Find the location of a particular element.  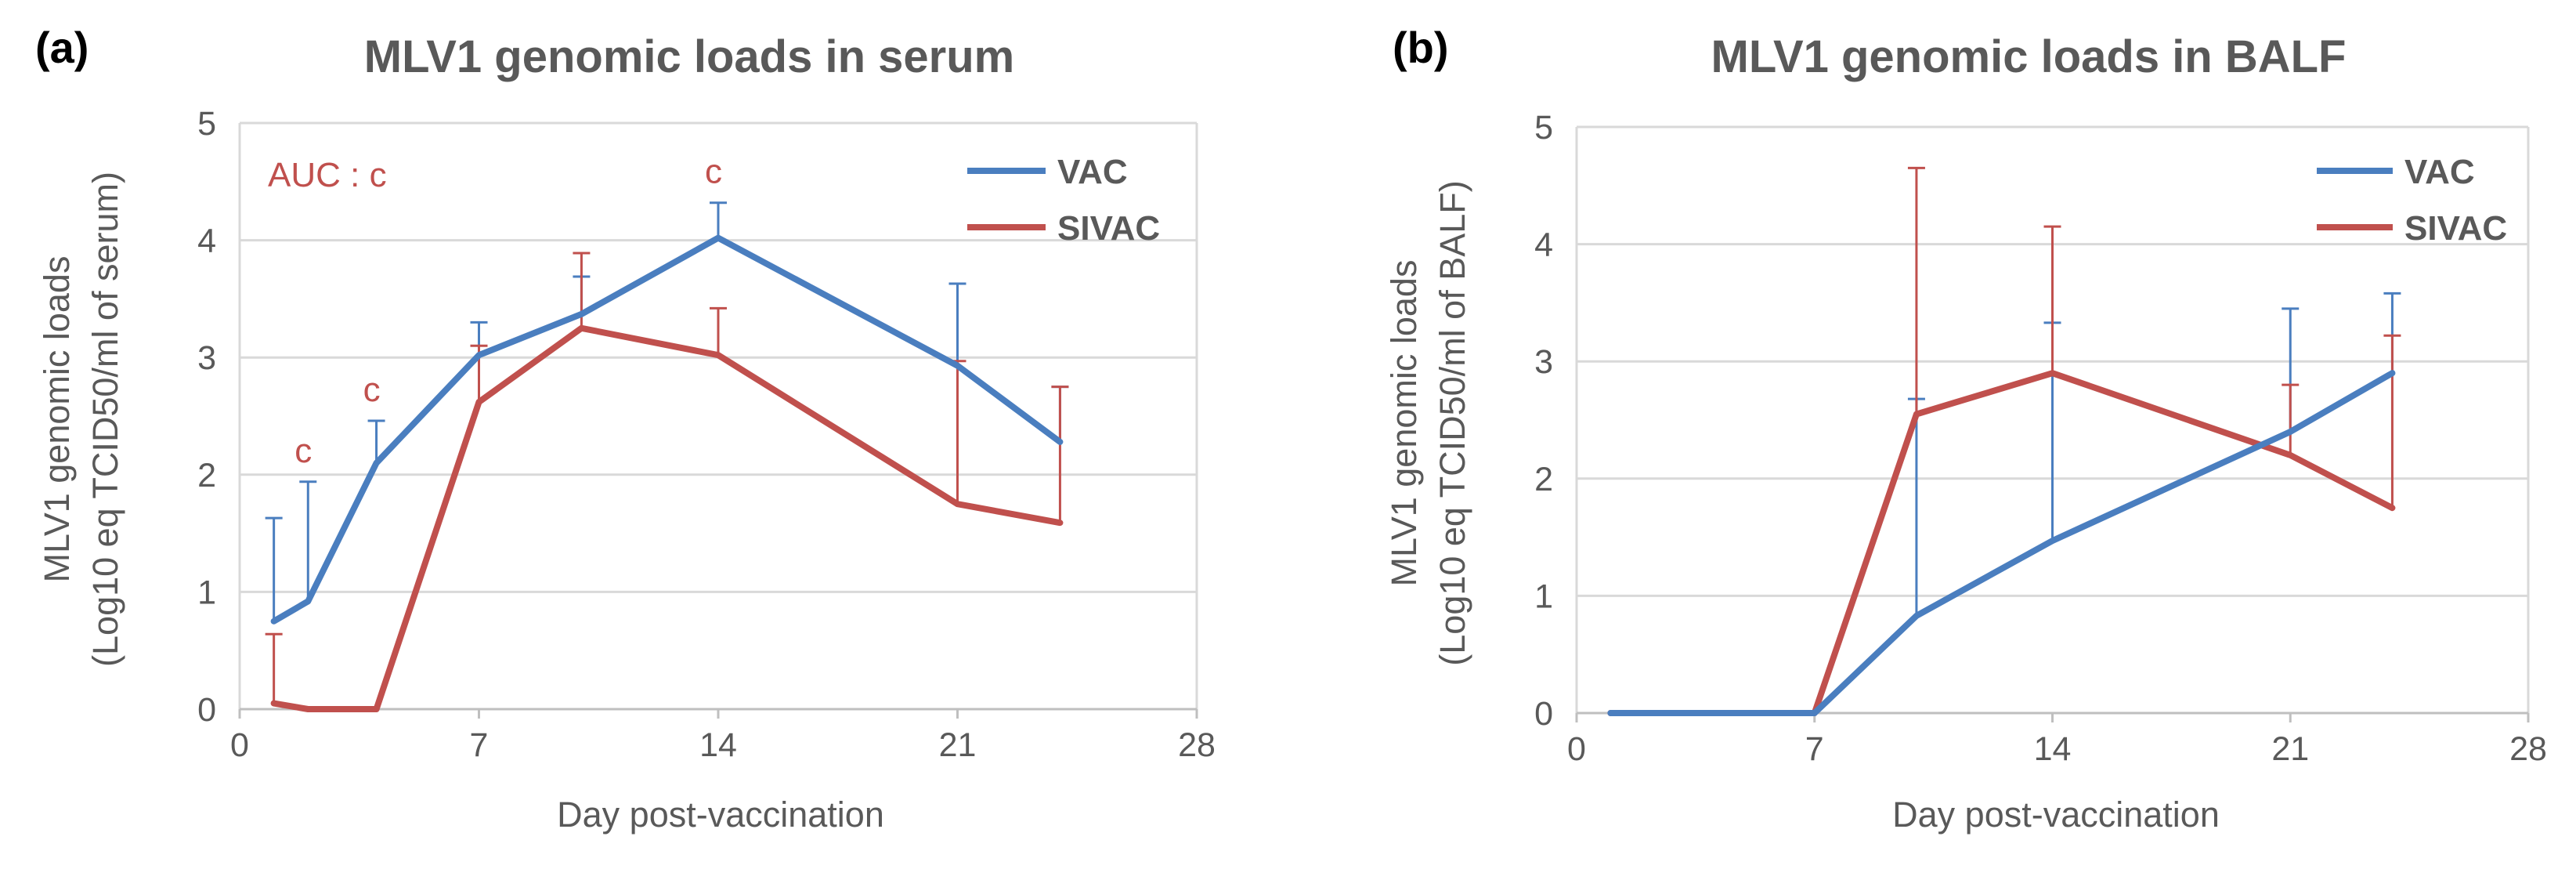

panel-label: (b) is located at coordinates (1421, 47).